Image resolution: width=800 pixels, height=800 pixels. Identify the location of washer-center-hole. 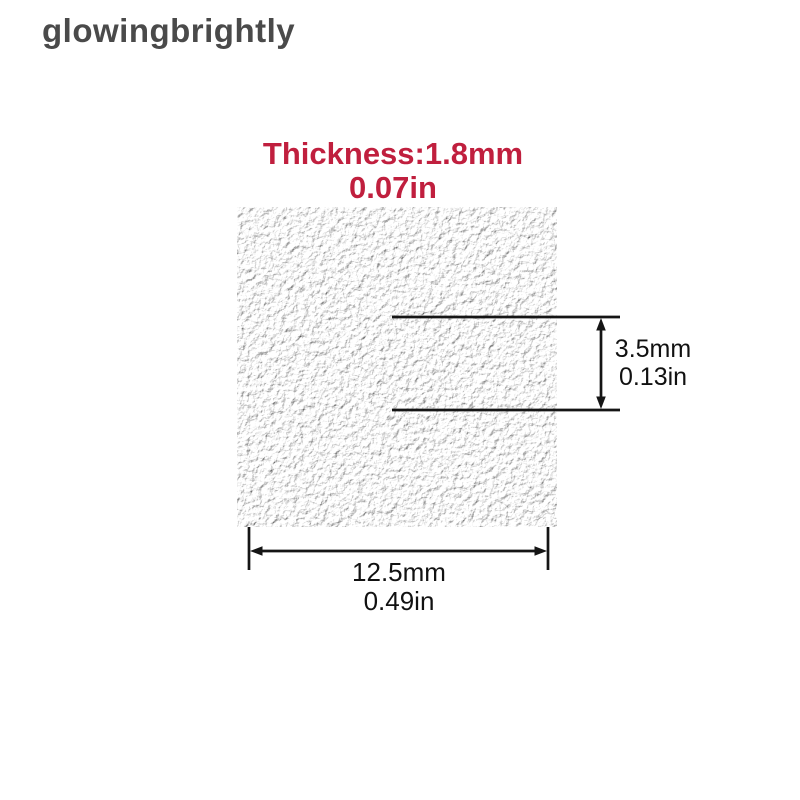
(398, 364).